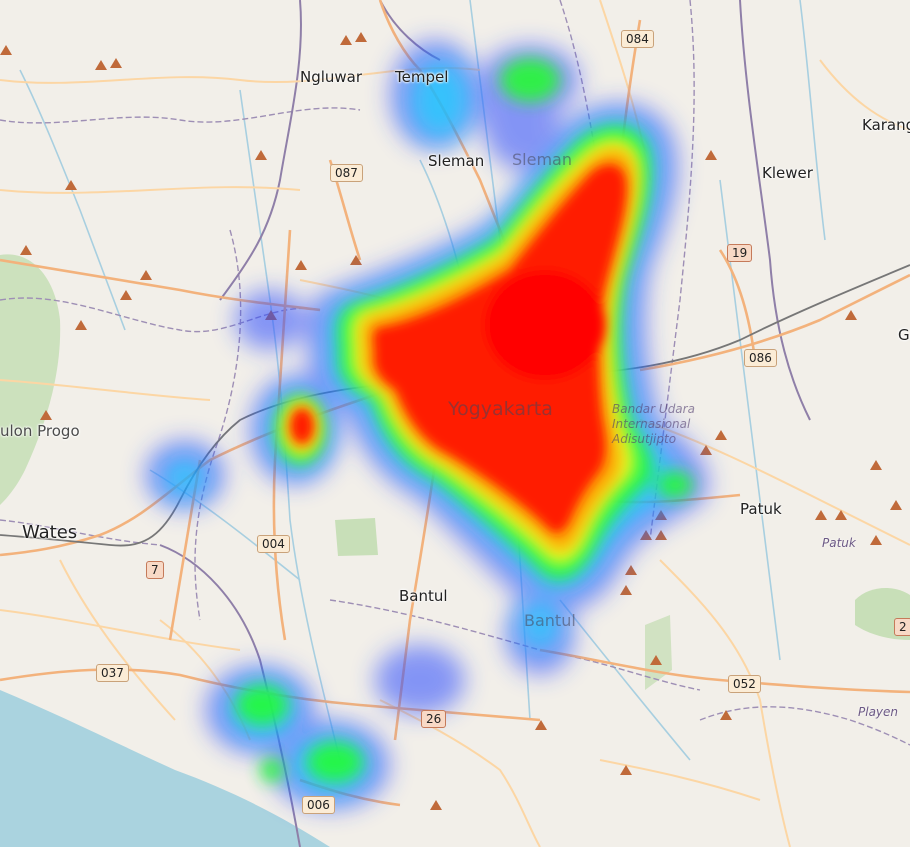  I want to click on place-label-g-edge: G, so click(904, 335).